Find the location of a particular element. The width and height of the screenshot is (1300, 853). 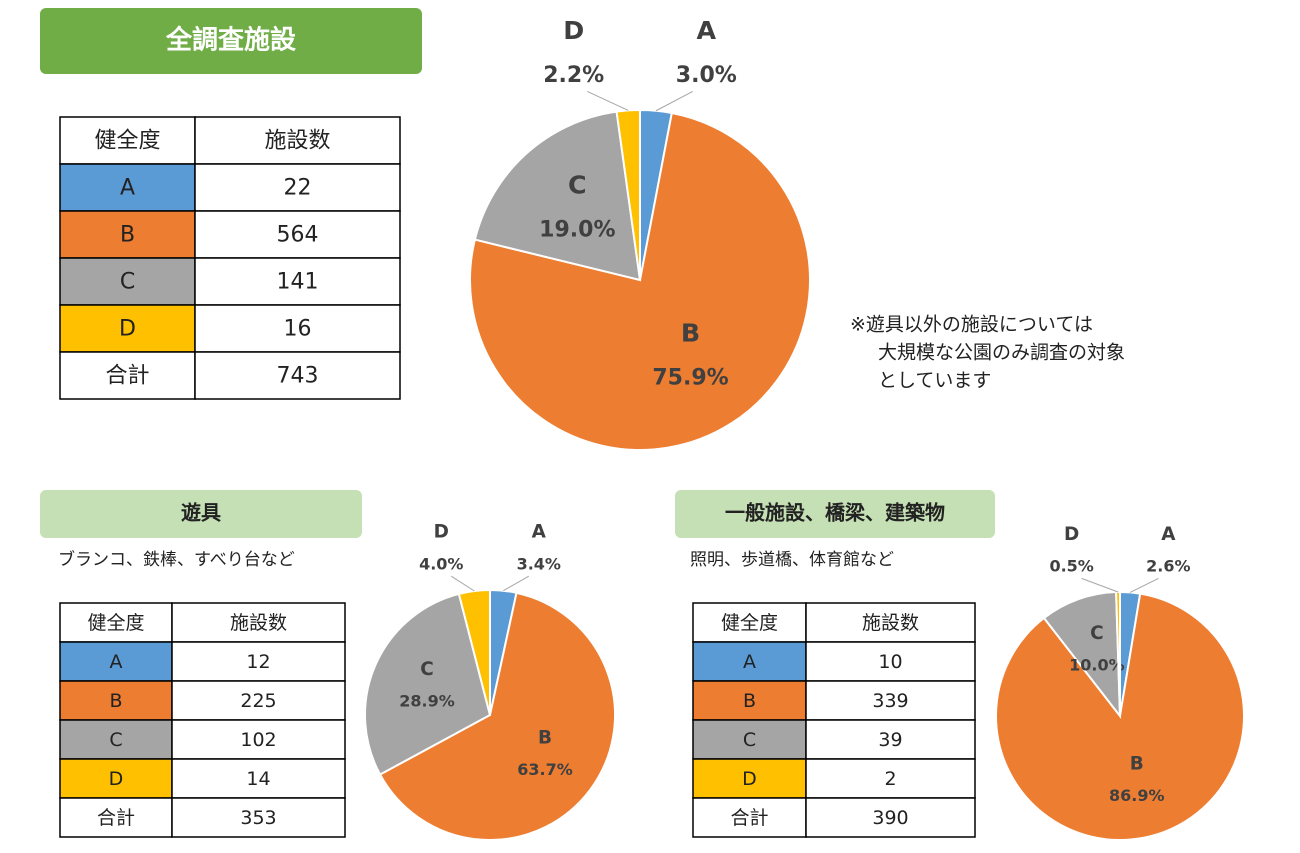

table-text: 12 is located at coordinates (258, 662).